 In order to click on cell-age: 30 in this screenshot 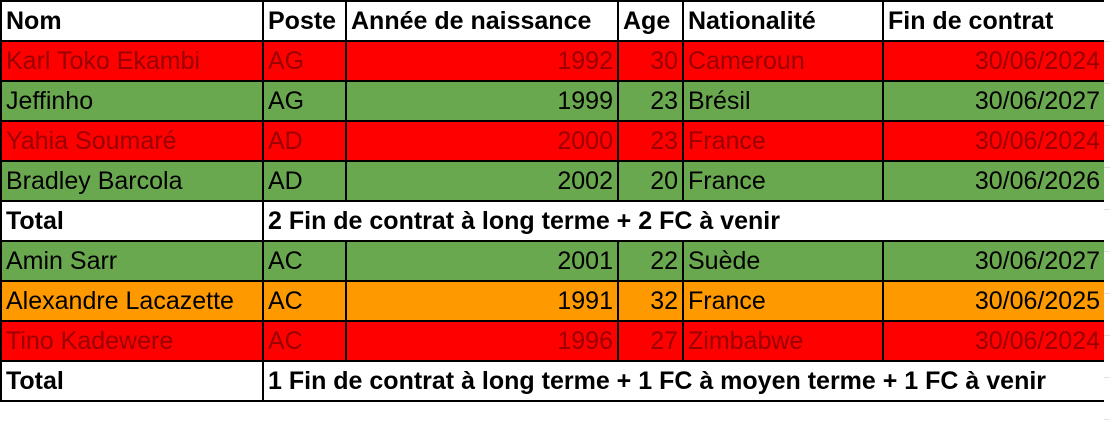, I will do `click(650, 61)`.